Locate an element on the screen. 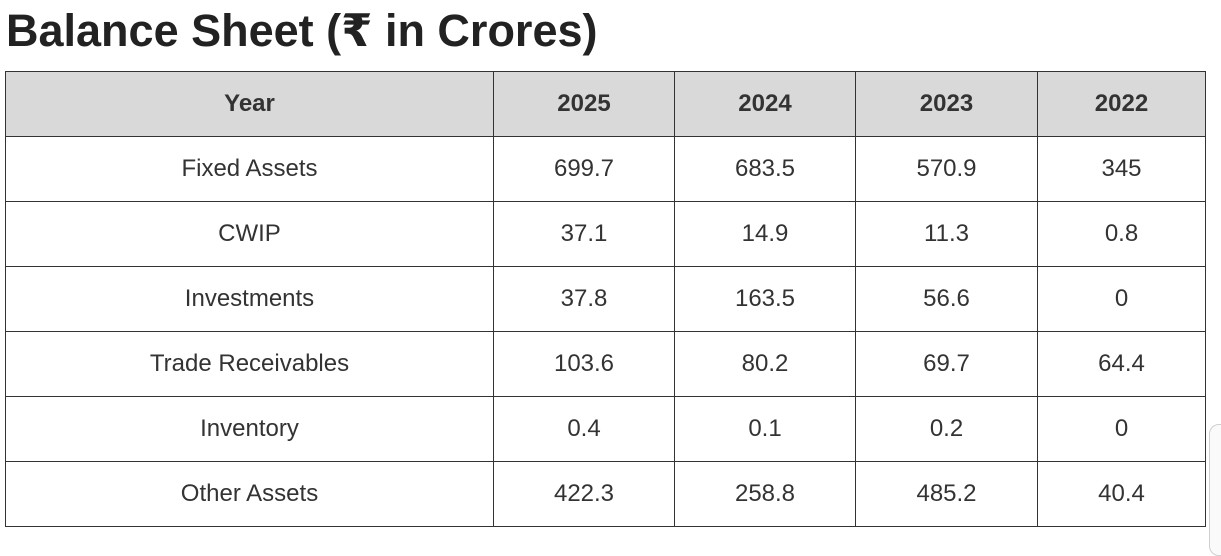  table-cell: 80.2 is located at coordinates (765, 364).